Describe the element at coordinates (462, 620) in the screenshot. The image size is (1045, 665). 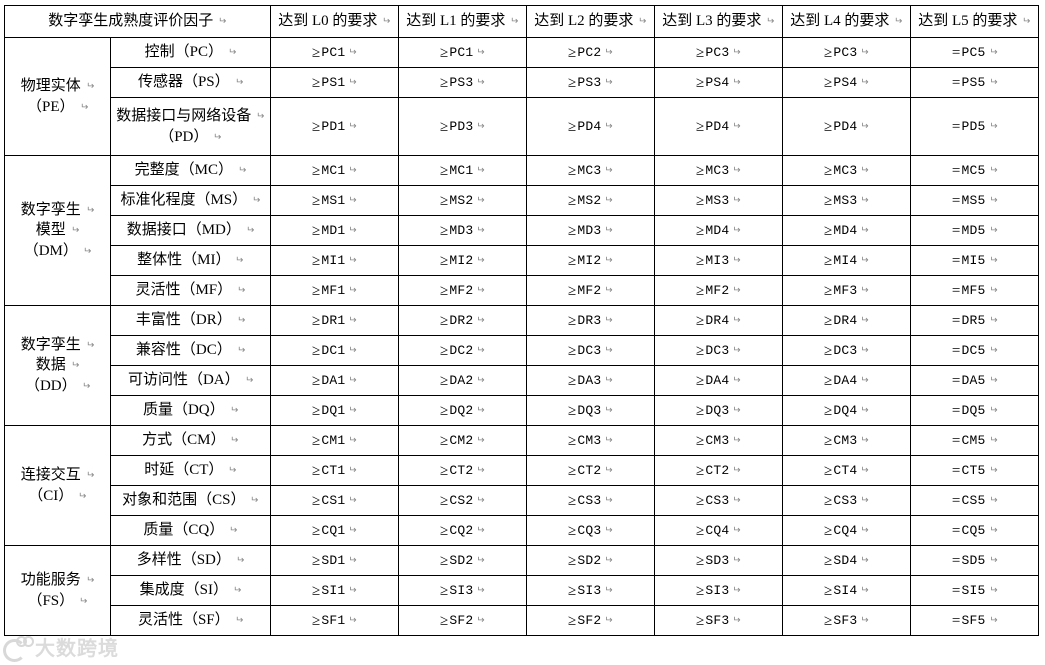
I see `requirement-cell-l1: ≥SF2 ↵` at that location.